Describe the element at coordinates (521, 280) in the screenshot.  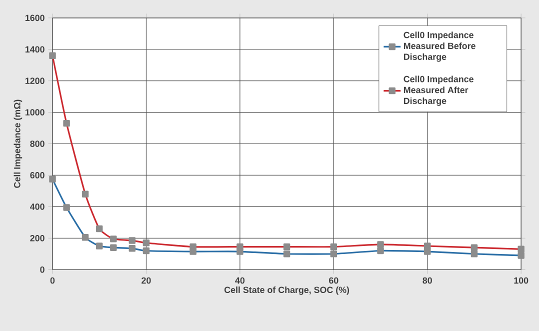
I see `x-tick-label: 100` at that location.